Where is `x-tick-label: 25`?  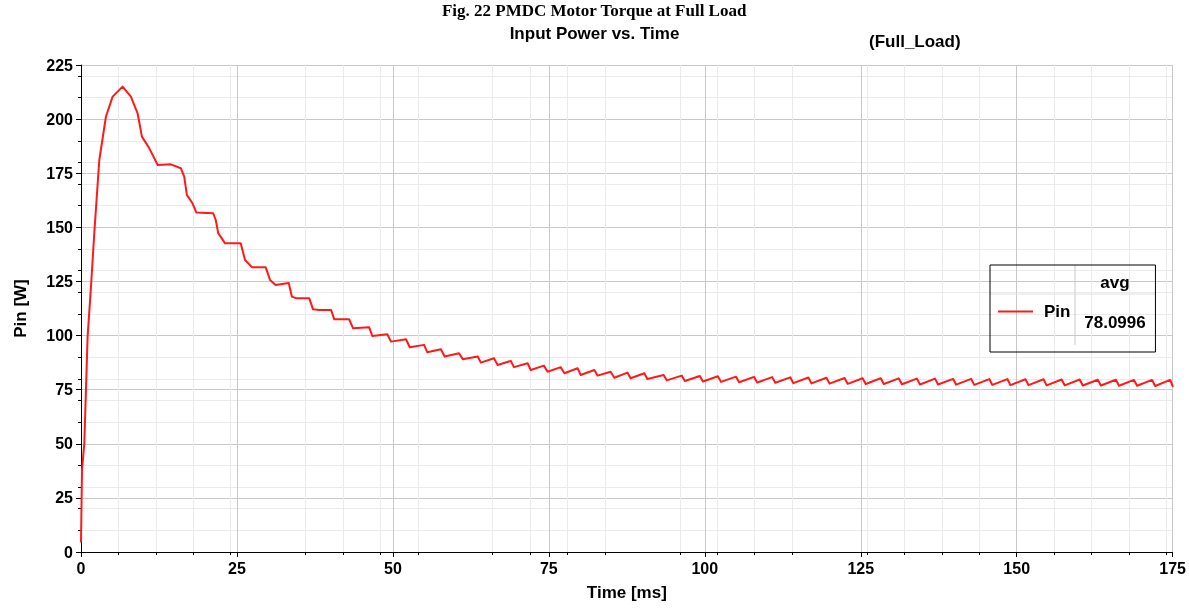
x-tick-label: 25 is located at coordinates (237, 568).